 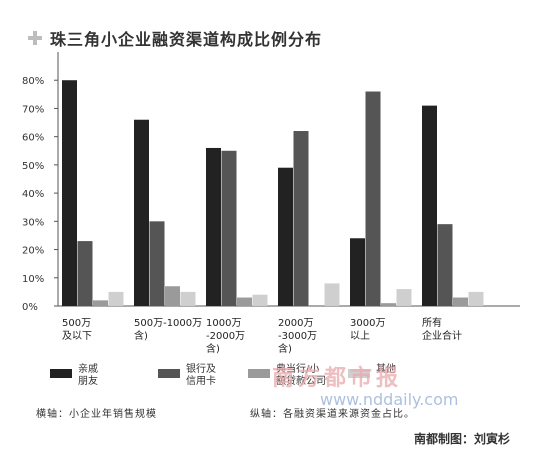 I want to click on x-tick-label: 2000万, so click(x=295, y=323).